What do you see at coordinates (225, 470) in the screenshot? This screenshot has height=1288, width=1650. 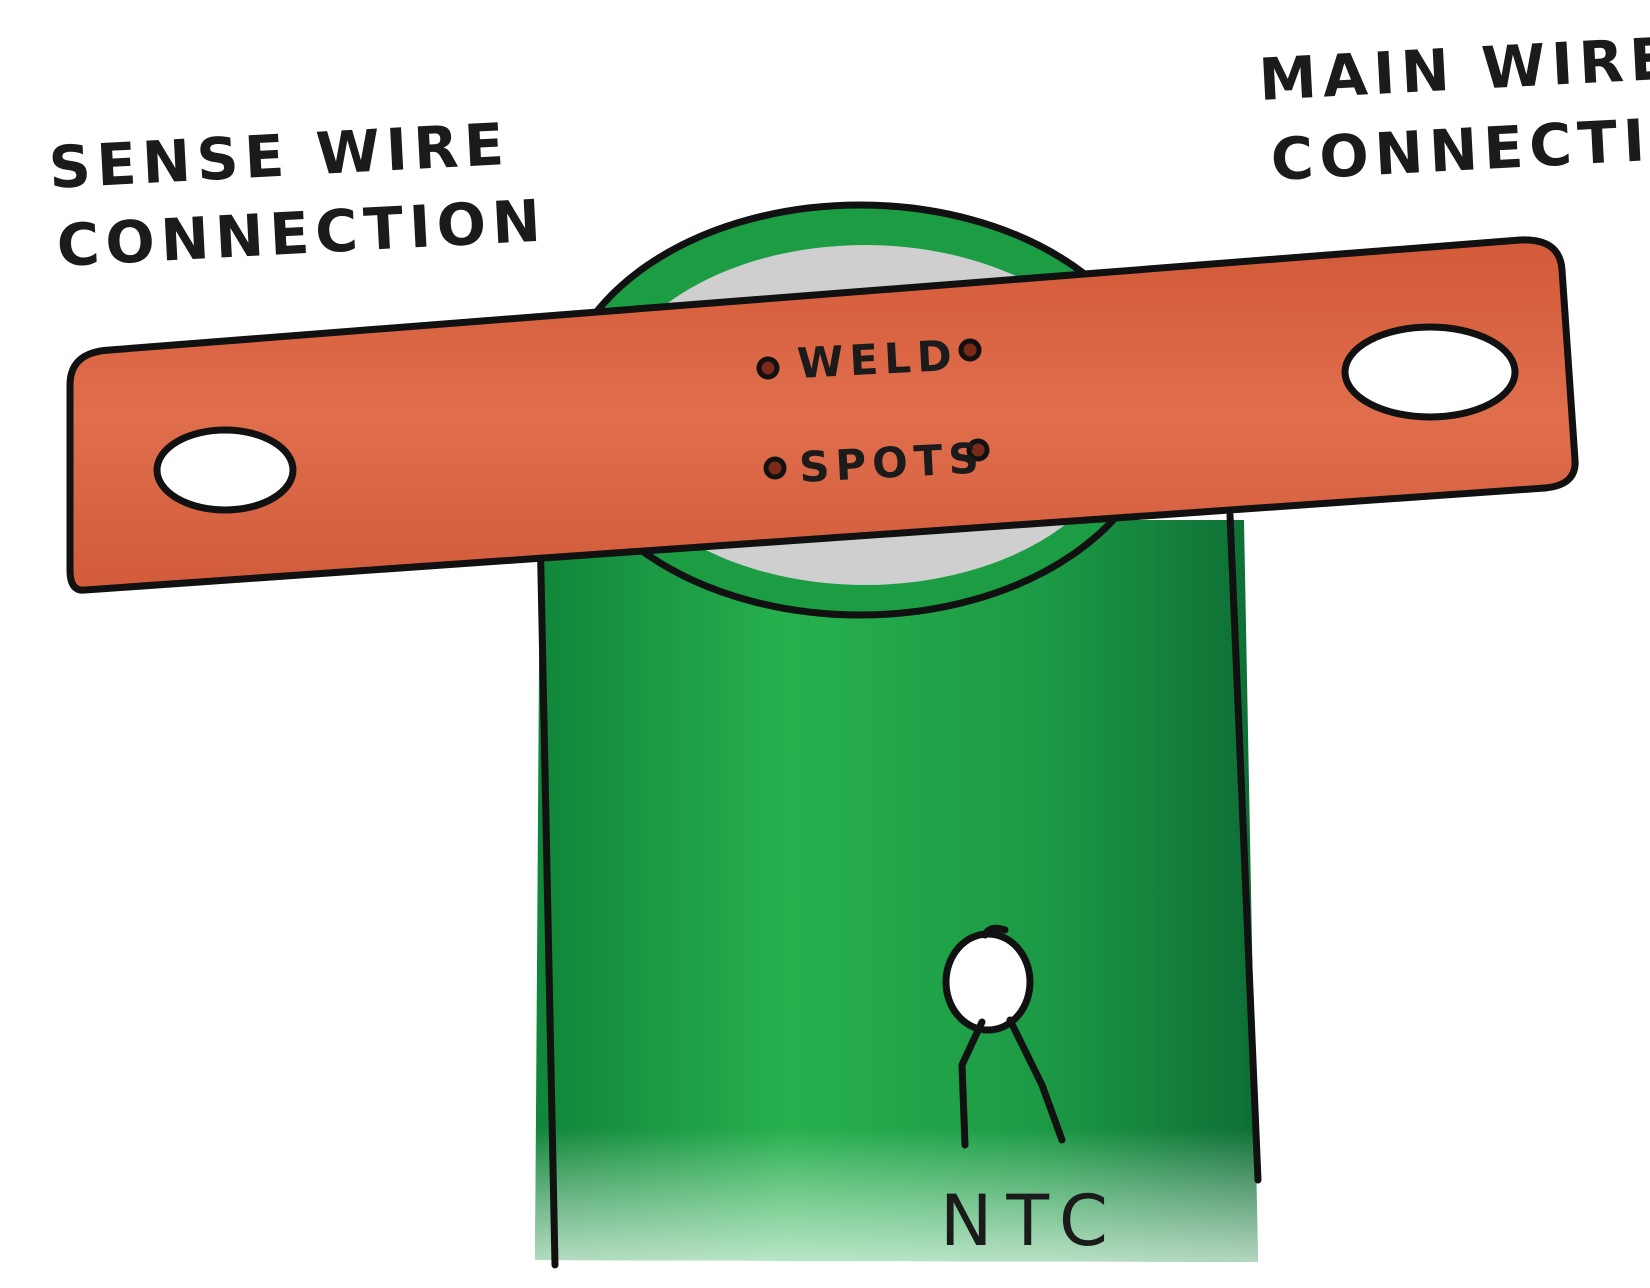 I see `sense-wire-hole` at bounding box center [225, 470].